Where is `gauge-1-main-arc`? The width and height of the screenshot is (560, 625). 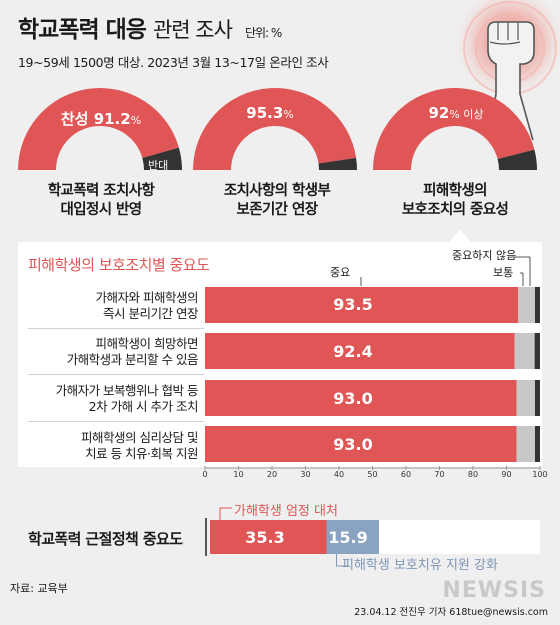
gauge-1-main-arc is located at coordinates (98, 129).